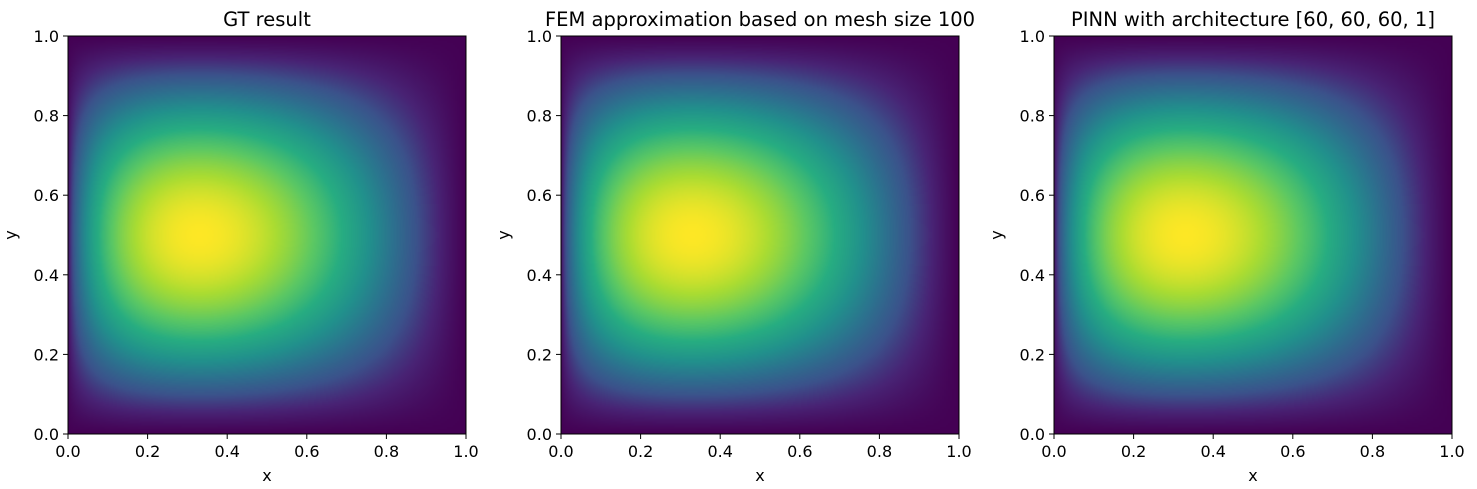  Describe the element at coordinates (1253, 19) in the screenshot. I see `chart-title: PINN with architecture [60, 60, 60, 1]` at that location.